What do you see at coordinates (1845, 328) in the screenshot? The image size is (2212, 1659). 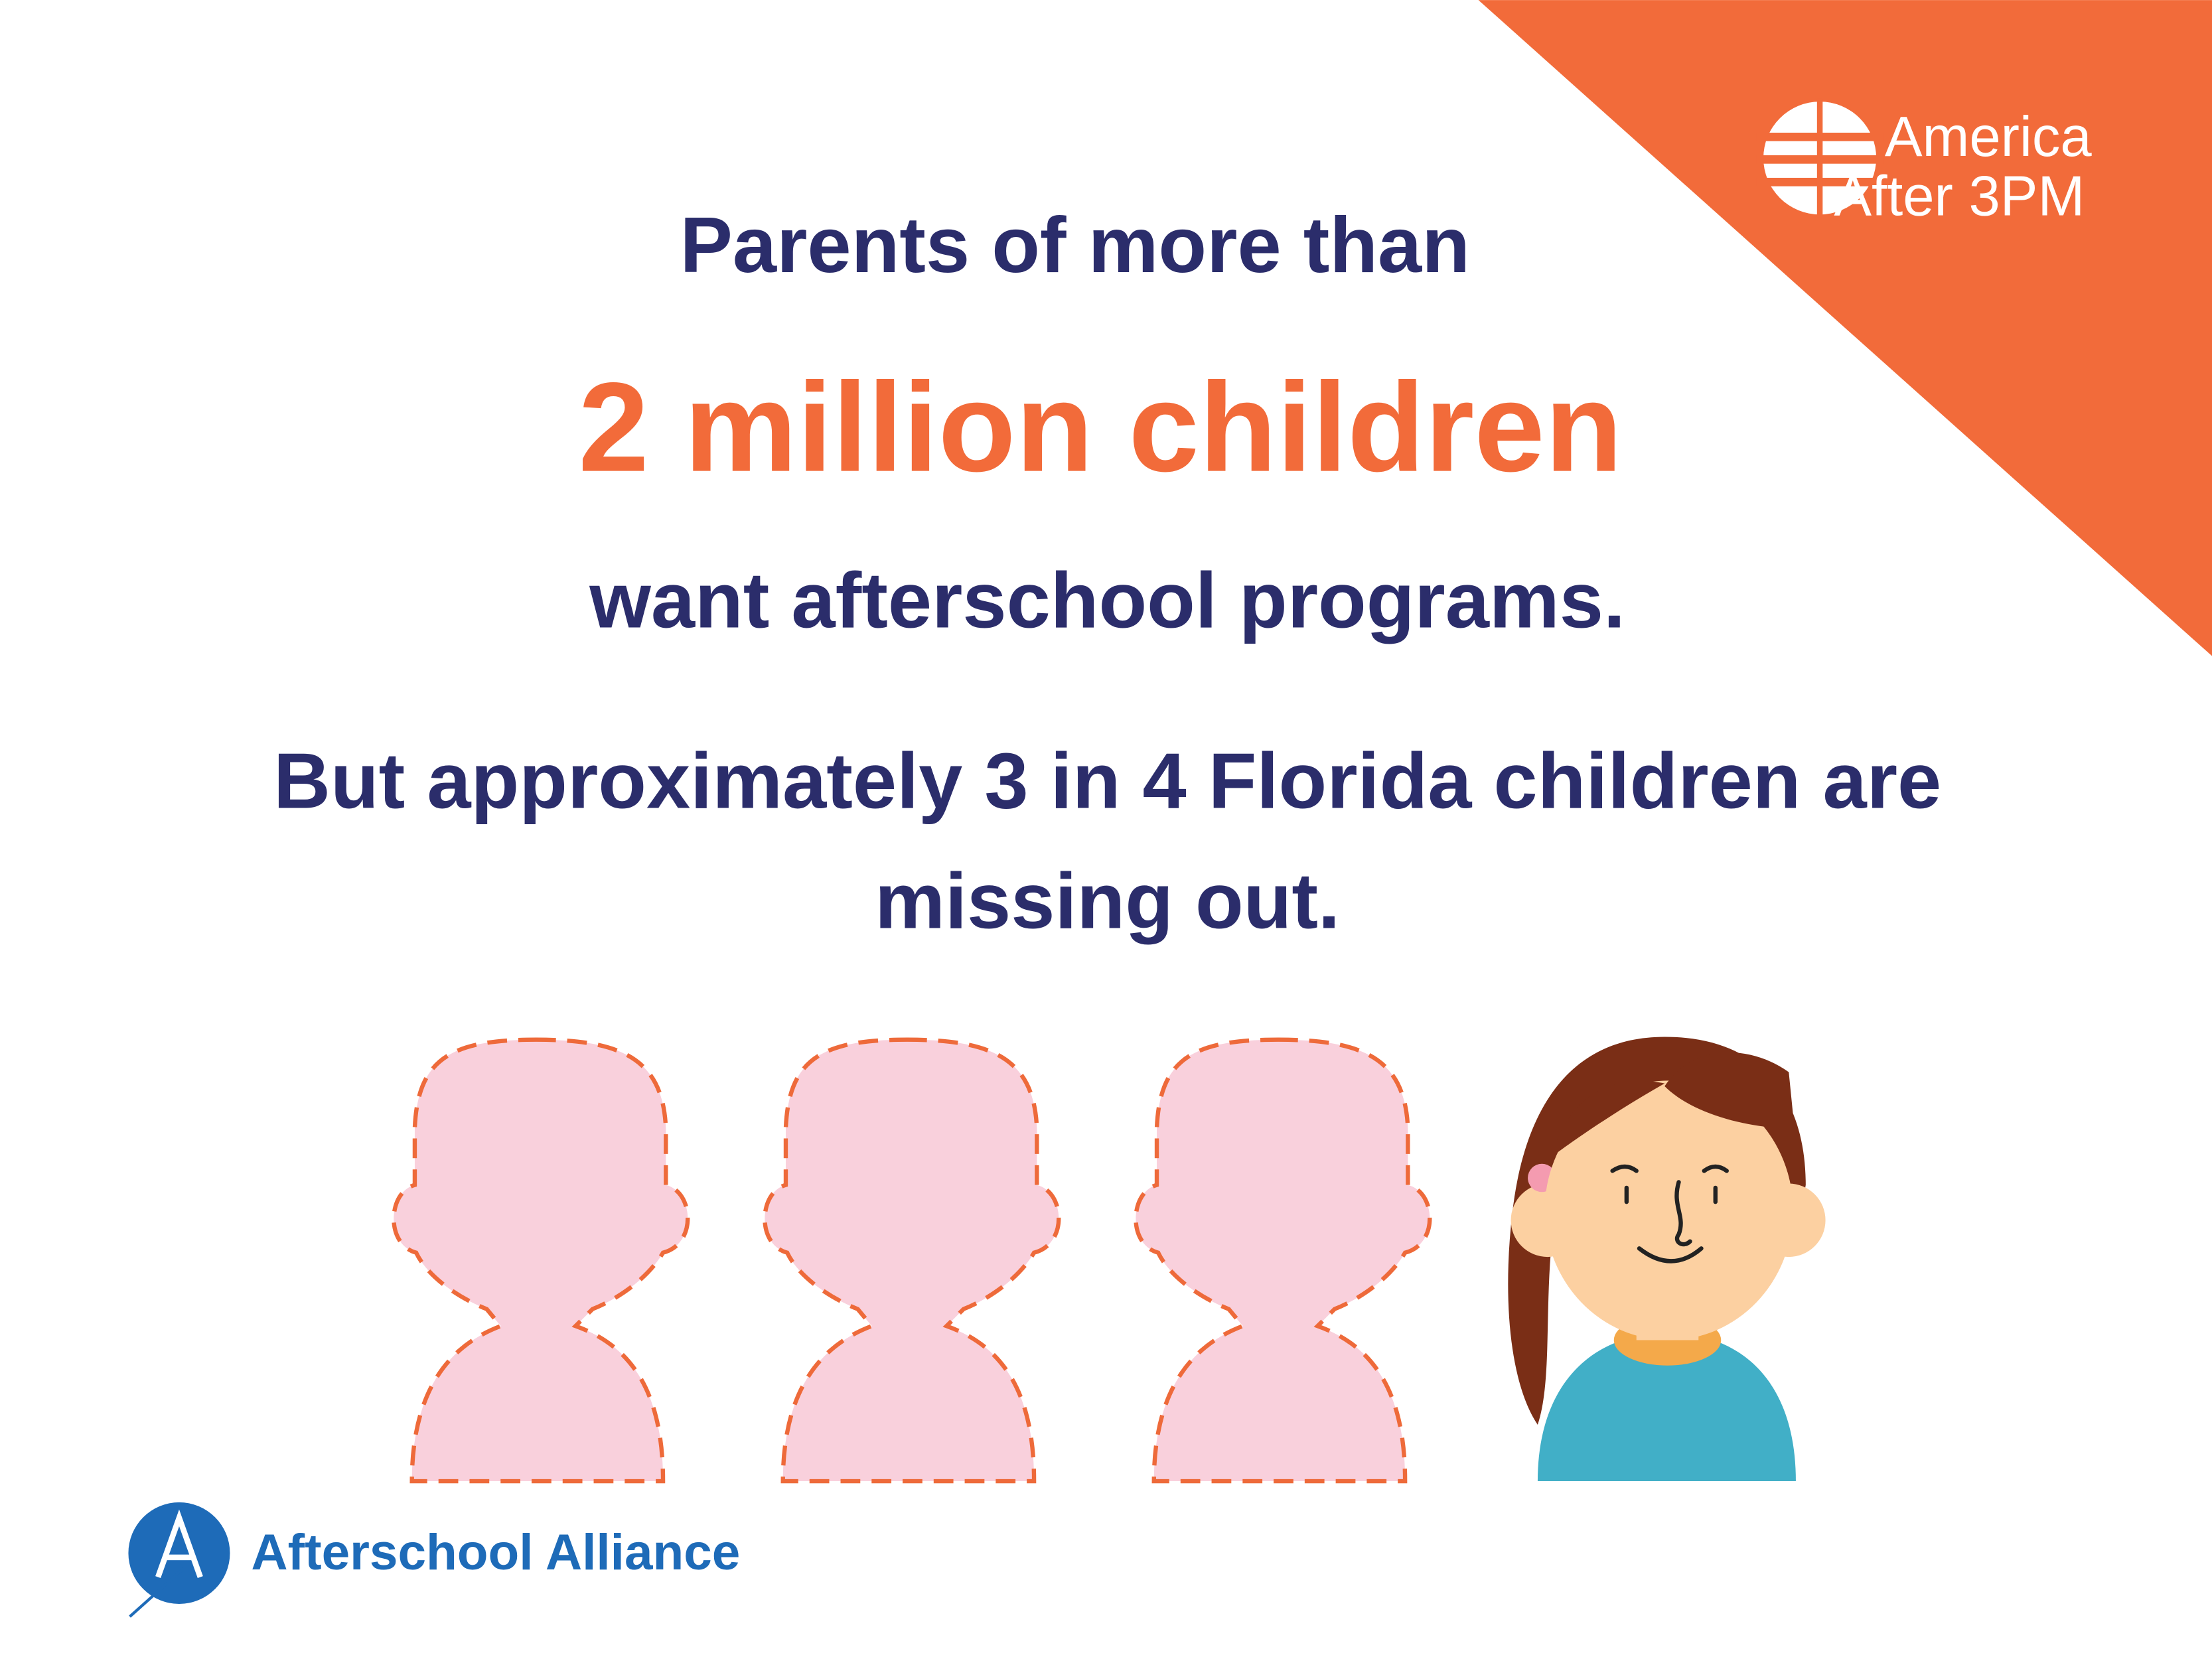 I see `corner-banner` at bounding box center [1845, 328].